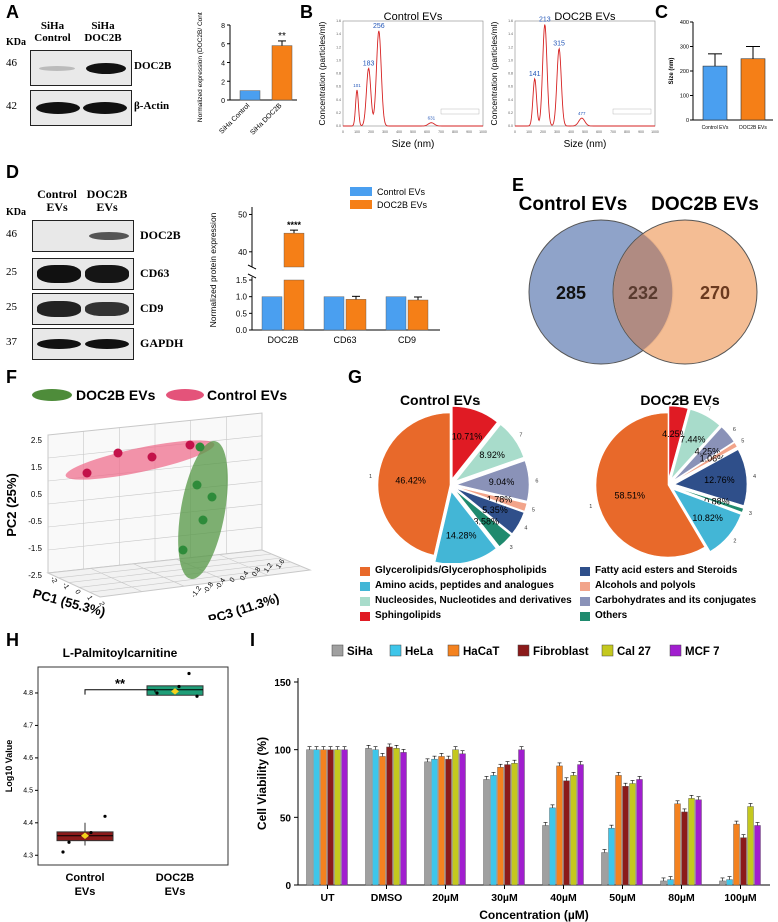 Image resolution: width=778 pixels, height=922 pixels. What do you see at coordinates (247, 395) in the screenshot?
I see `legend-label-control: Control EVs` at bounding box center [247, 395].